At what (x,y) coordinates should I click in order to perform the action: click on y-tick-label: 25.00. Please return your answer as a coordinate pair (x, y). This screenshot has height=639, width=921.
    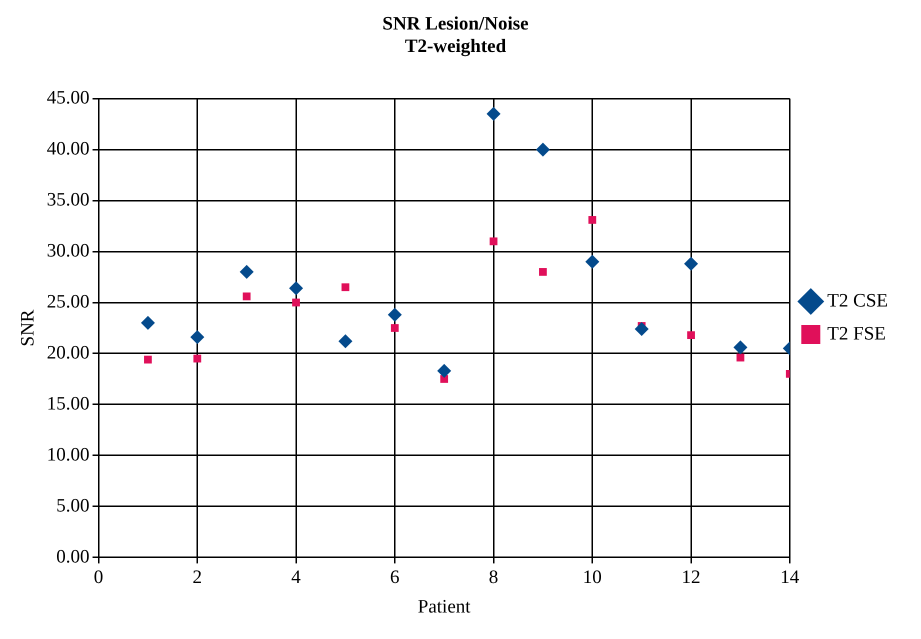
    Looking at the image, I should click on (68, 301).